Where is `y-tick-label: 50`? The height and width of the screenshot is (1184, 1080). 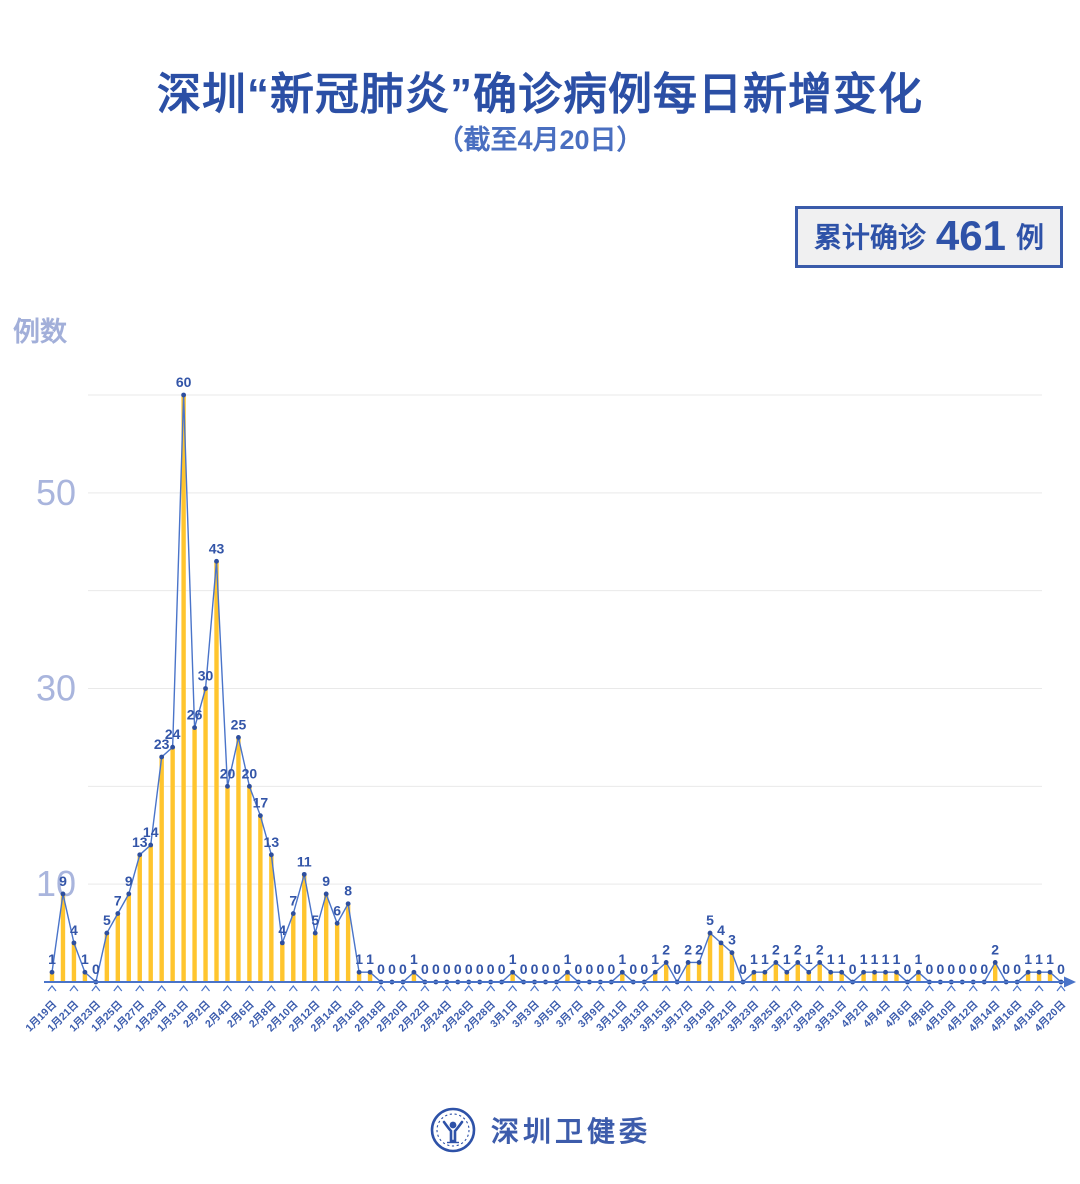 y-tick-label: 50 is located at coordinates (56, 492).